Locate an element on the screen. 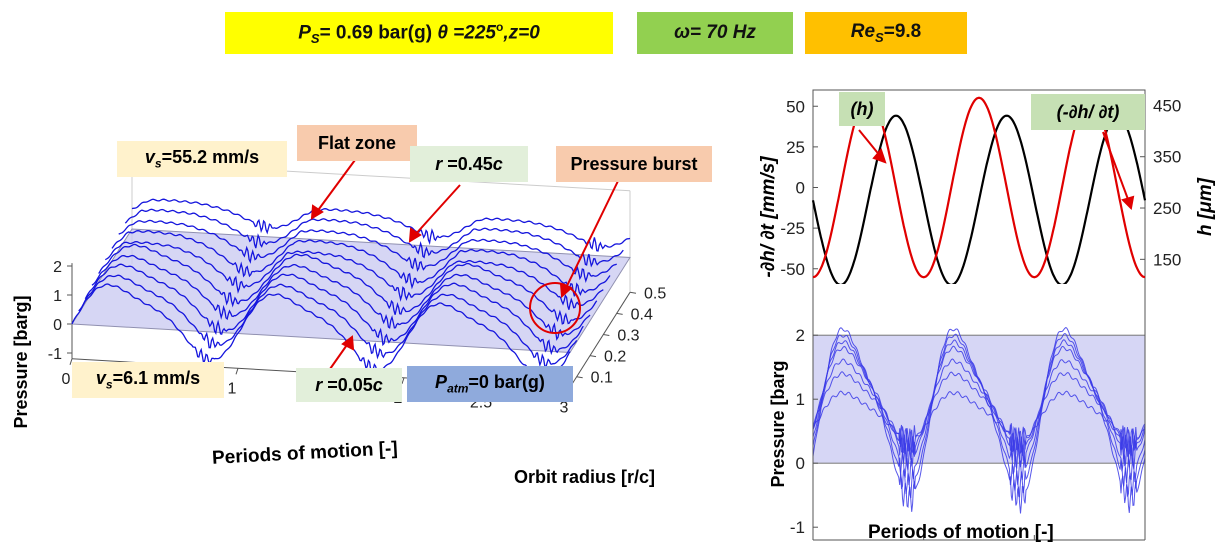 The image size is (1229, 550). right-tick-label: 150 is located at coordinates (1167, 259).